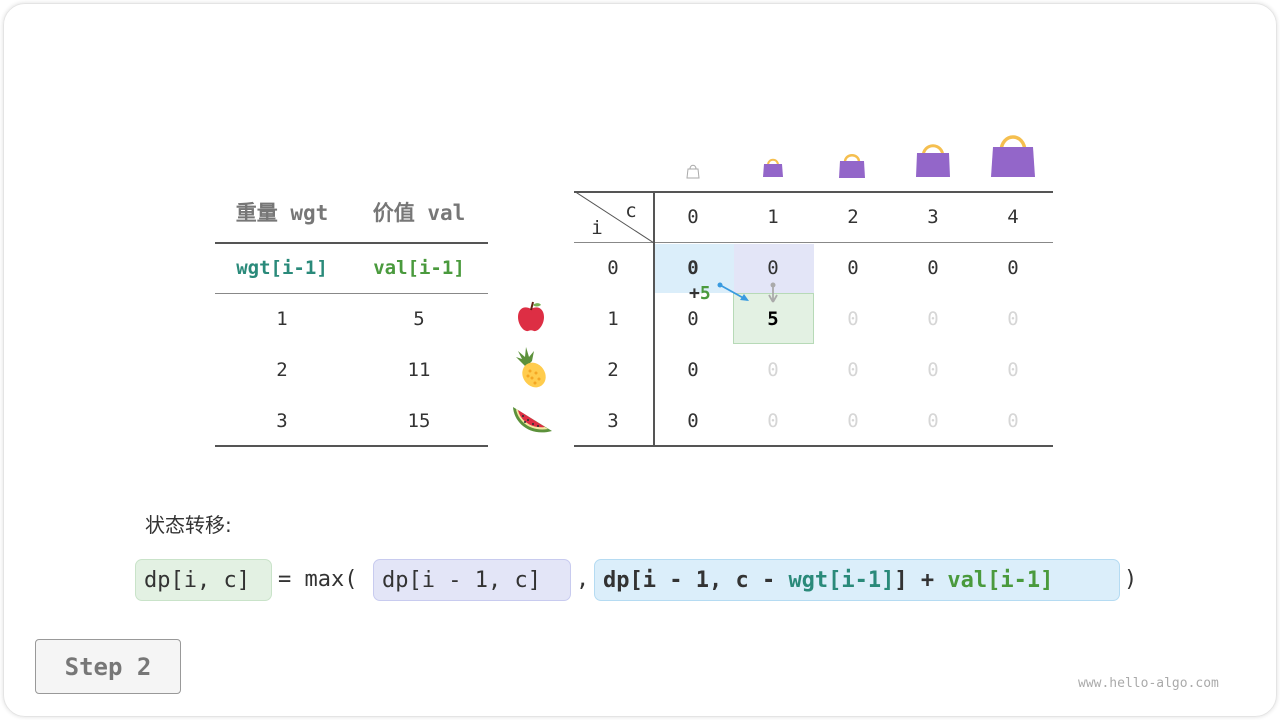 This screenshot has height=720, width=1280. What do you see at coordinates (318, 579) in the screenshot?
I see `formula-eq: = max(` at bounding box center [318, 579].